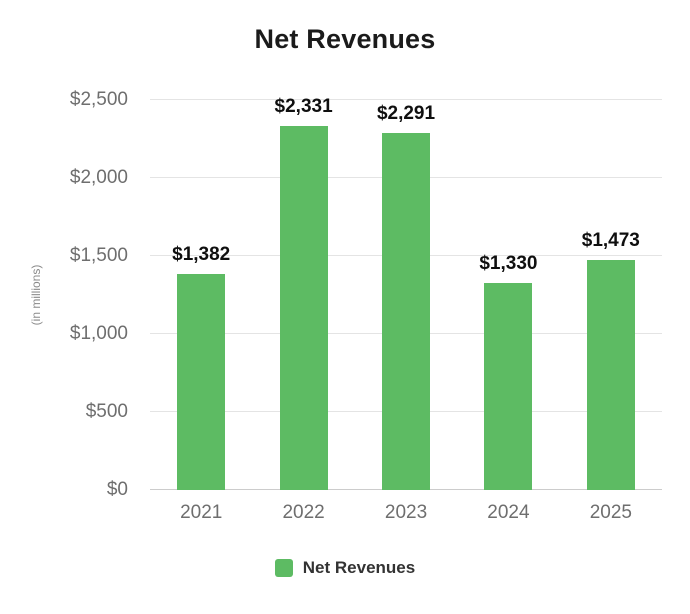 The height and width of the screenshot is (614, 690). I want to click on x-tick-label: 2025, so click(610, 512).